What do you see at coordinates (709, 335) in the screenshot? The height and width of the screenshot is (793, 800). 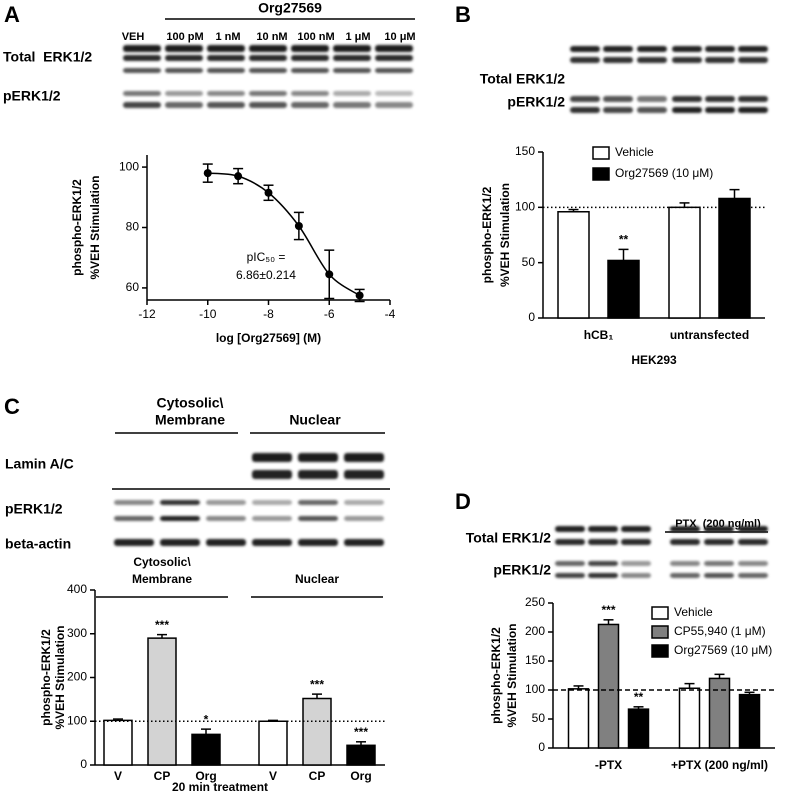 I see `x-tick-label: untransfected` at bounding box center [709, 335].